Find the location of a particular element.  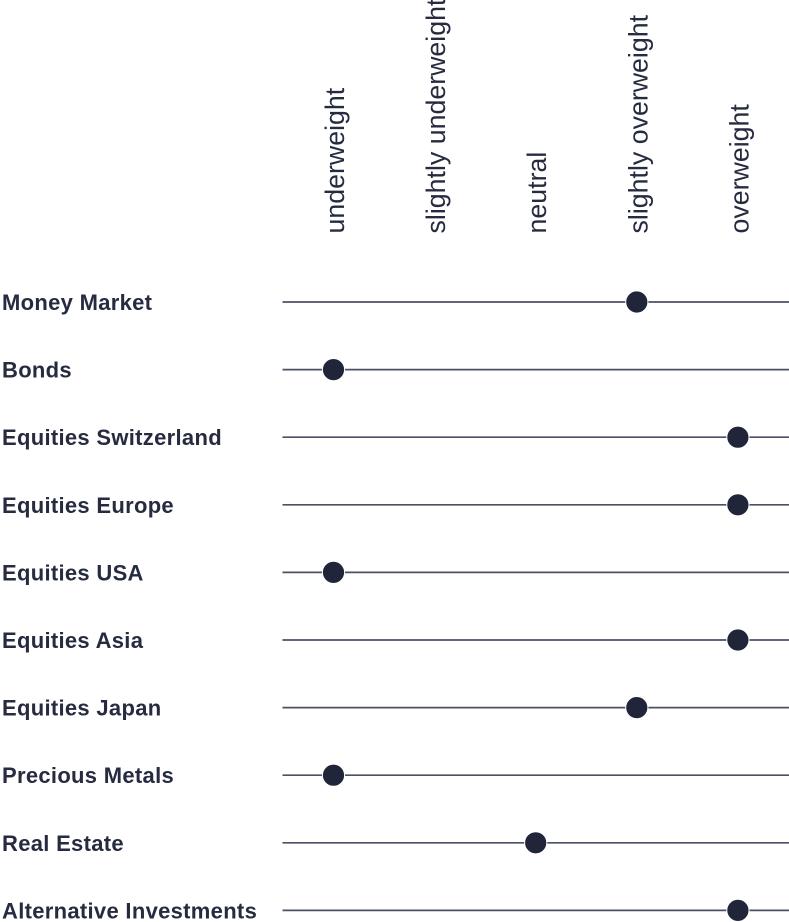

svg-text: neutral is located at coordinates (537, 193).